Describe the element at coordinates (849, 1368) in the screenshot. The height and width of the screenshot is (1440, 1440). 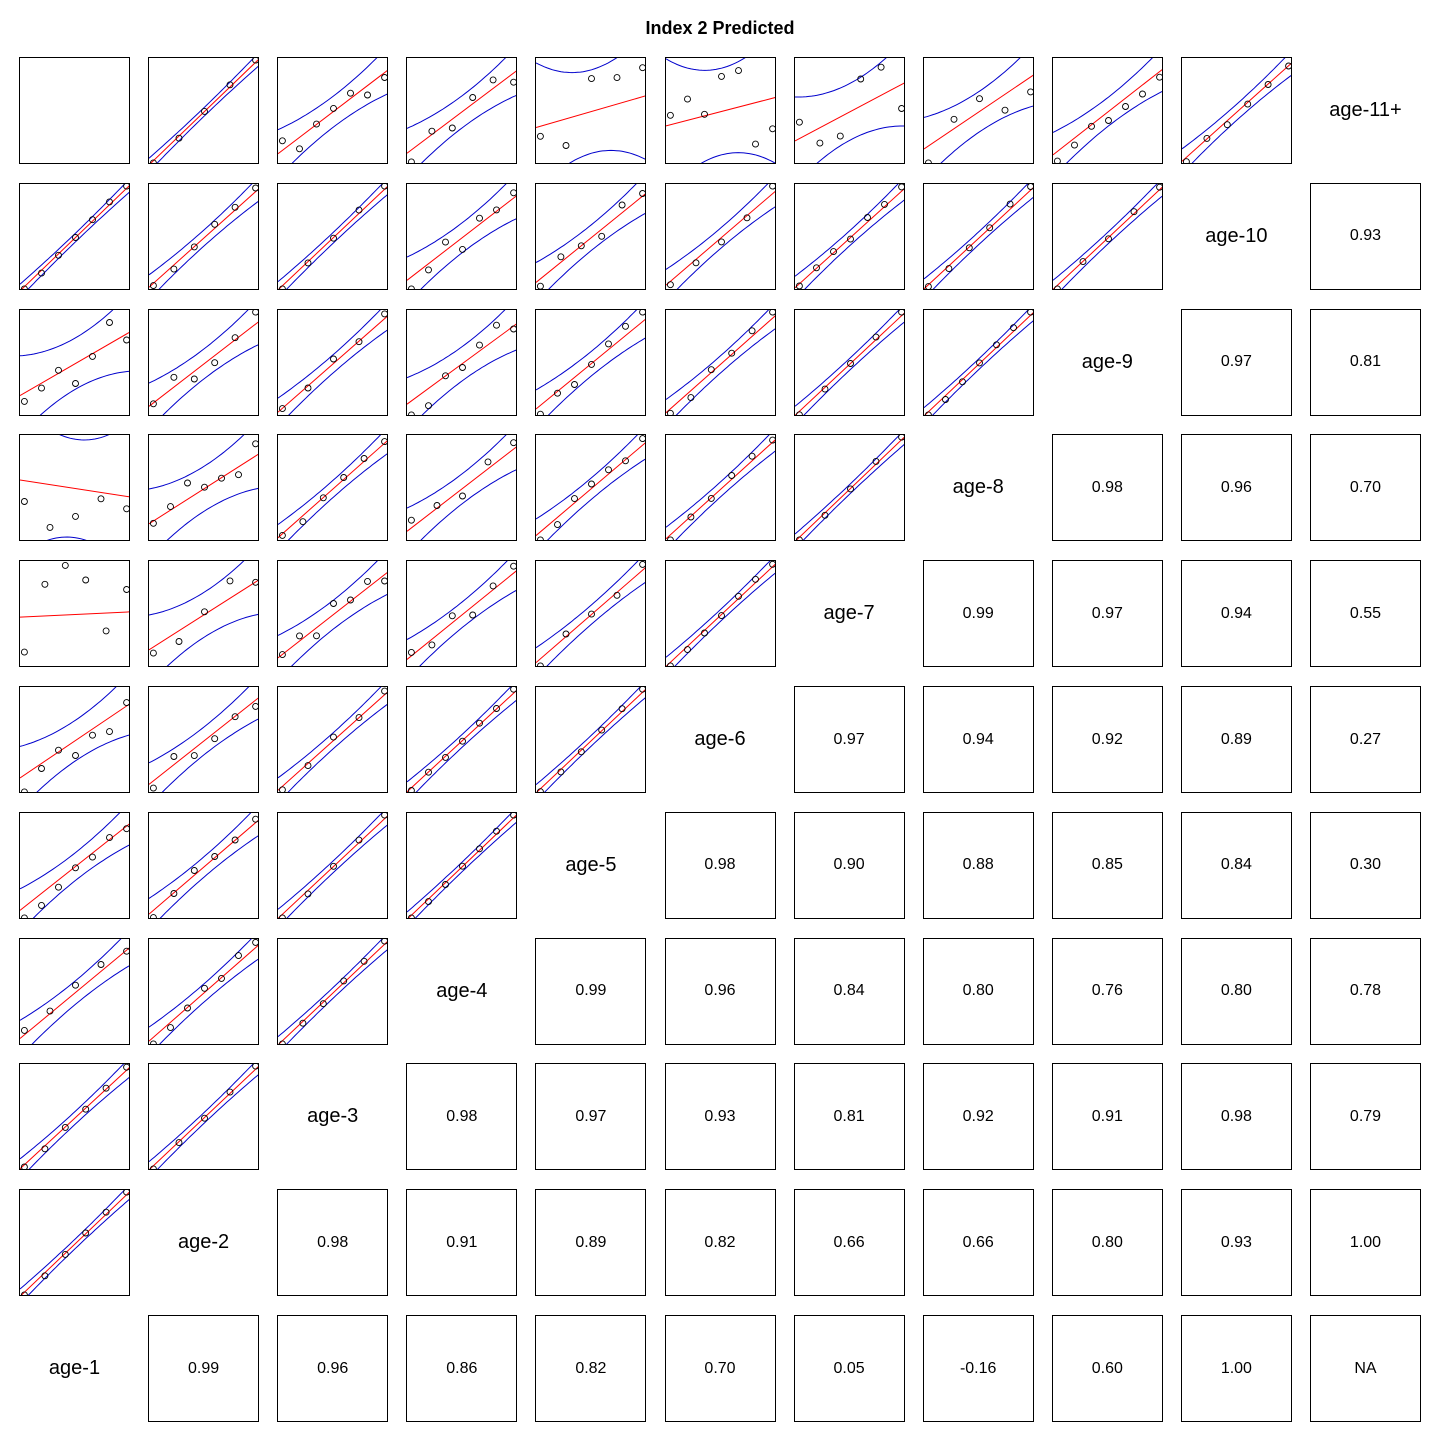
I see `correlation-panel: 0.05` at that location.